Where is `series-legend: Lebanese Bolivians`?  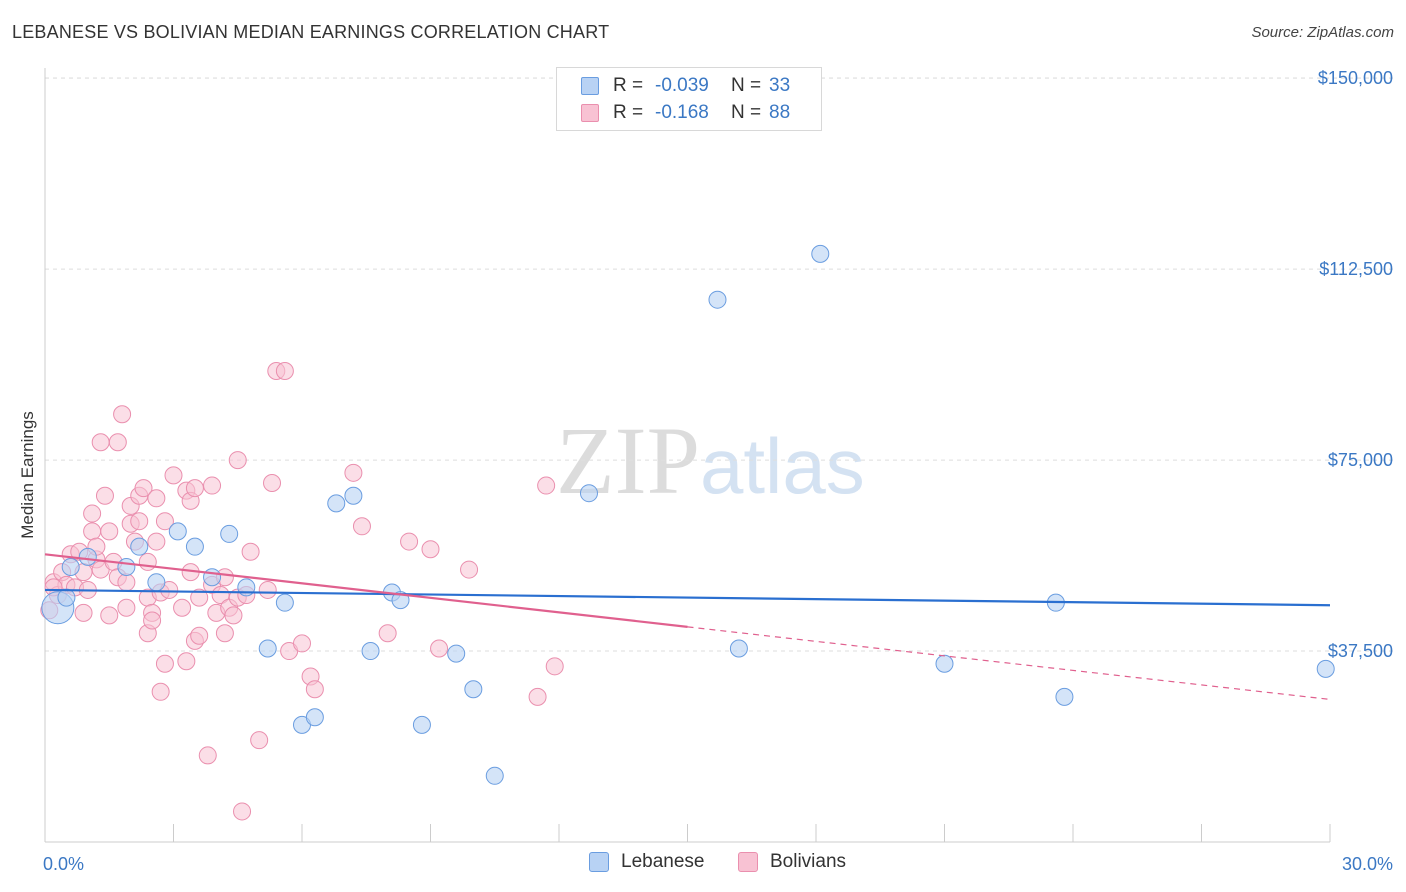
series-legend: Lebanese Bolivians is located at coordinates (703, 864).